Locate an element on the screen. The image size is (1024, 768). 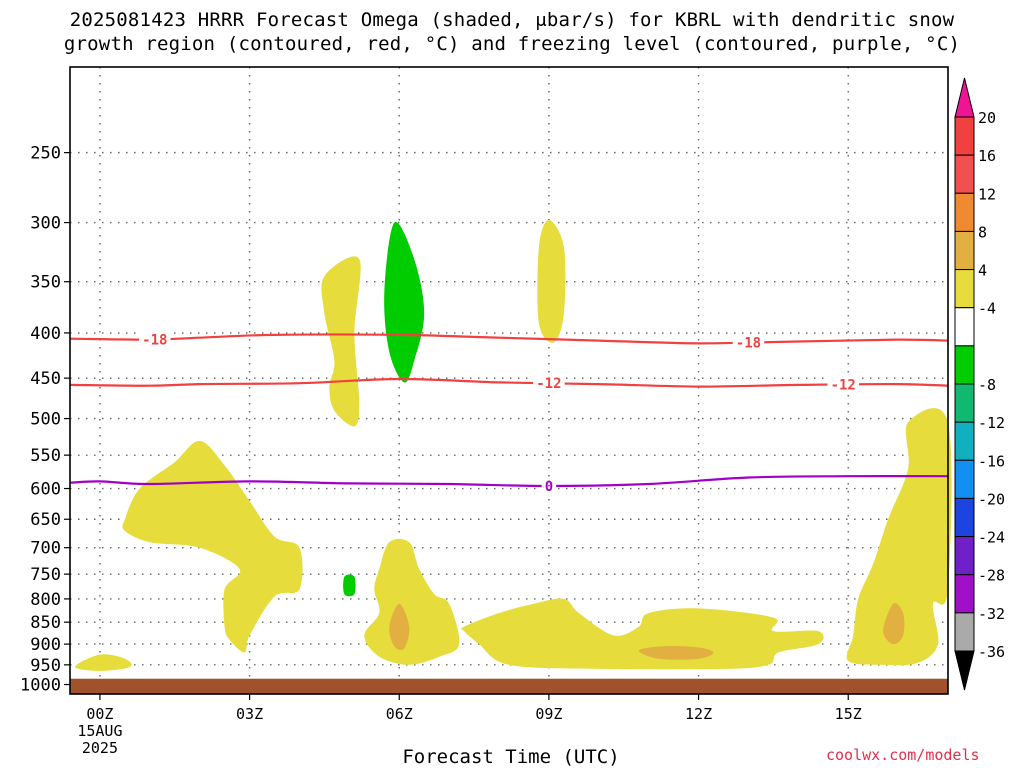
ground-layer is located at coordinates (509, 686).